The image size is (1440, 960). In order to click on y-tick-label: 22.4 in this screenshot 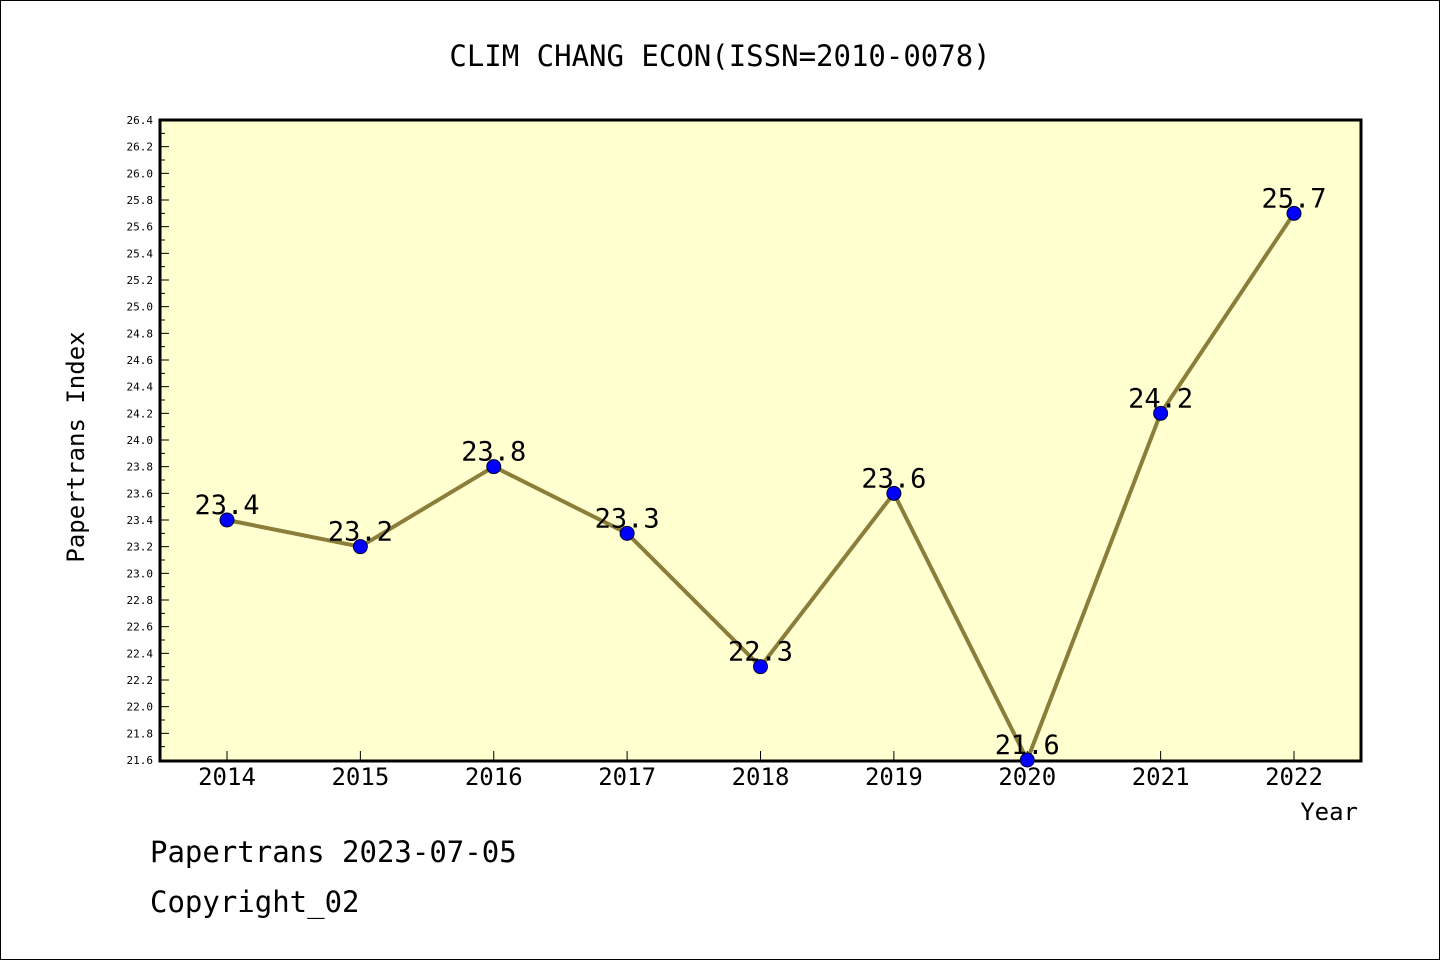, I will do `click(140, 653)`.